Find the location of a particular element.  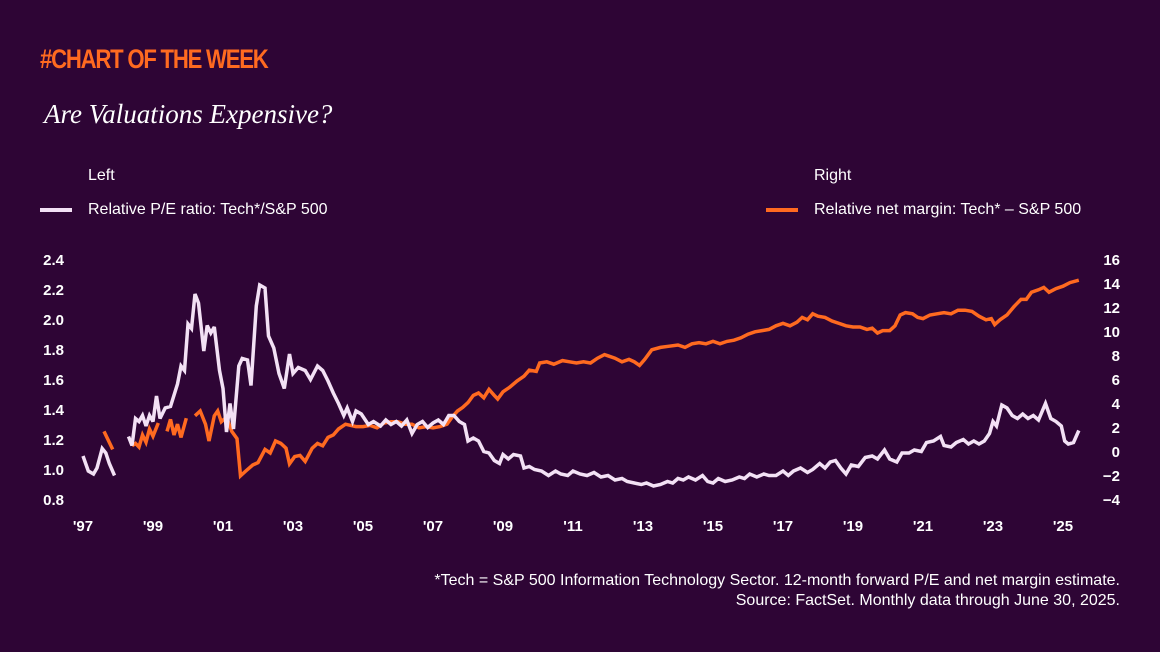

right-tick-label: 14 is located at coordinates (1111, 284).